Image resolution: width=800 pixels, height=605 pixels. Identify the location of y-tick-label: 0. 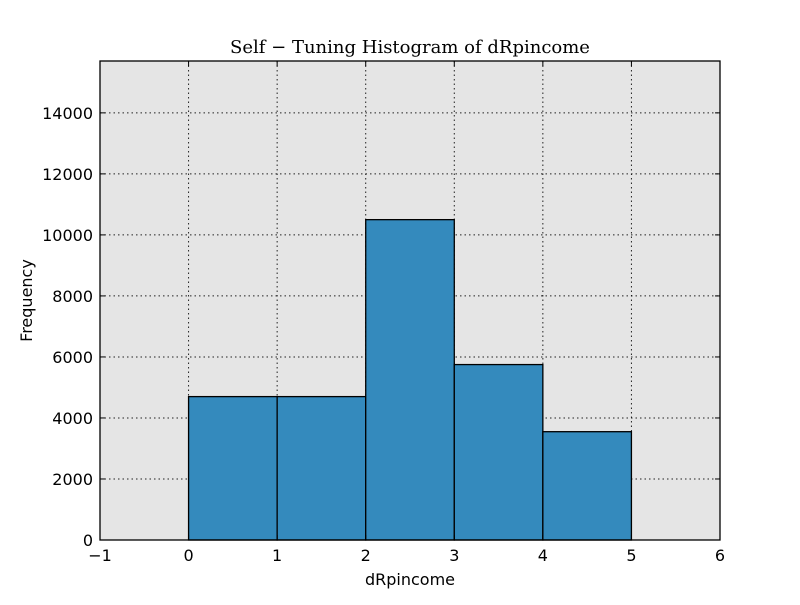
(88, 540).